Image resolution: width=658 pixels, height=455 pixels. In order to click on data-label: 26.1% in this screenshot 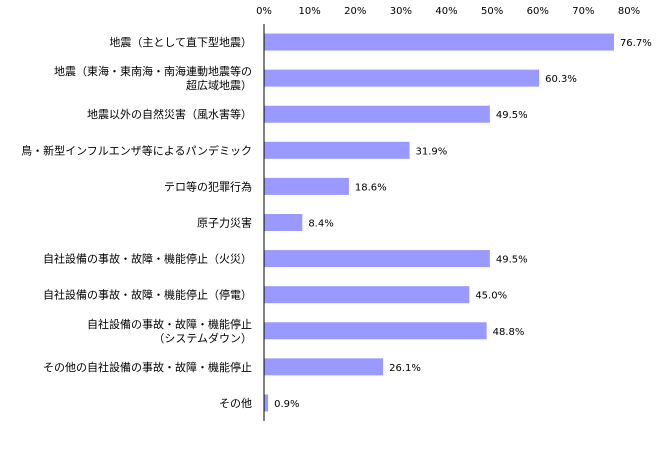, I will do `click(405, 368)`.